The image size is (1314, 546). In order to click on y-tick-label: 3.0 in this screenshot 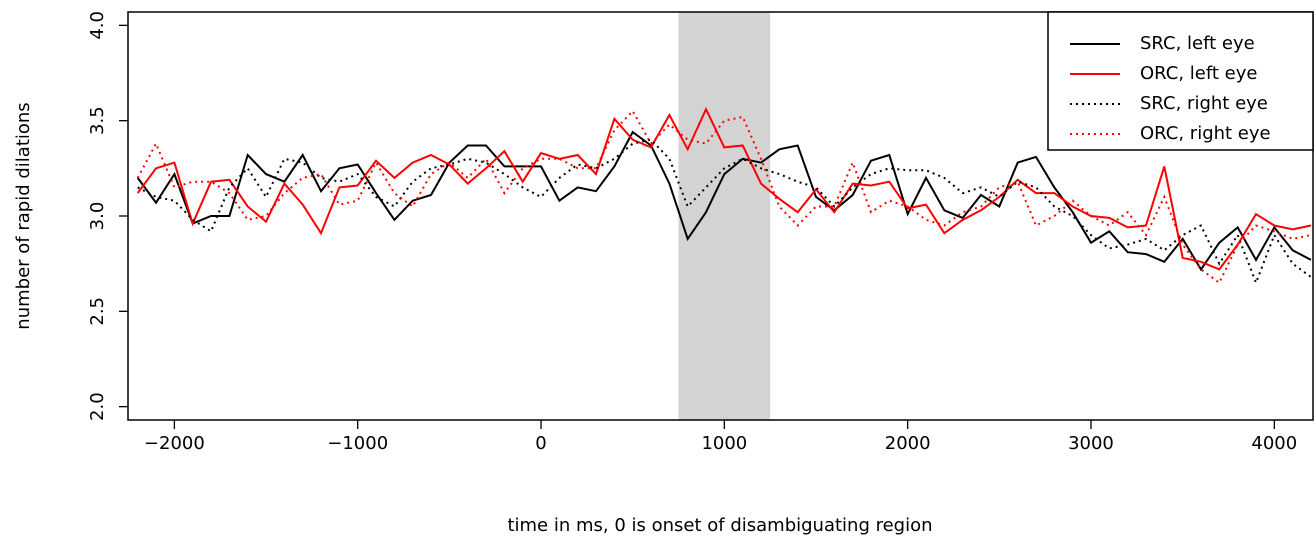, I will do `click(97, 216)`.